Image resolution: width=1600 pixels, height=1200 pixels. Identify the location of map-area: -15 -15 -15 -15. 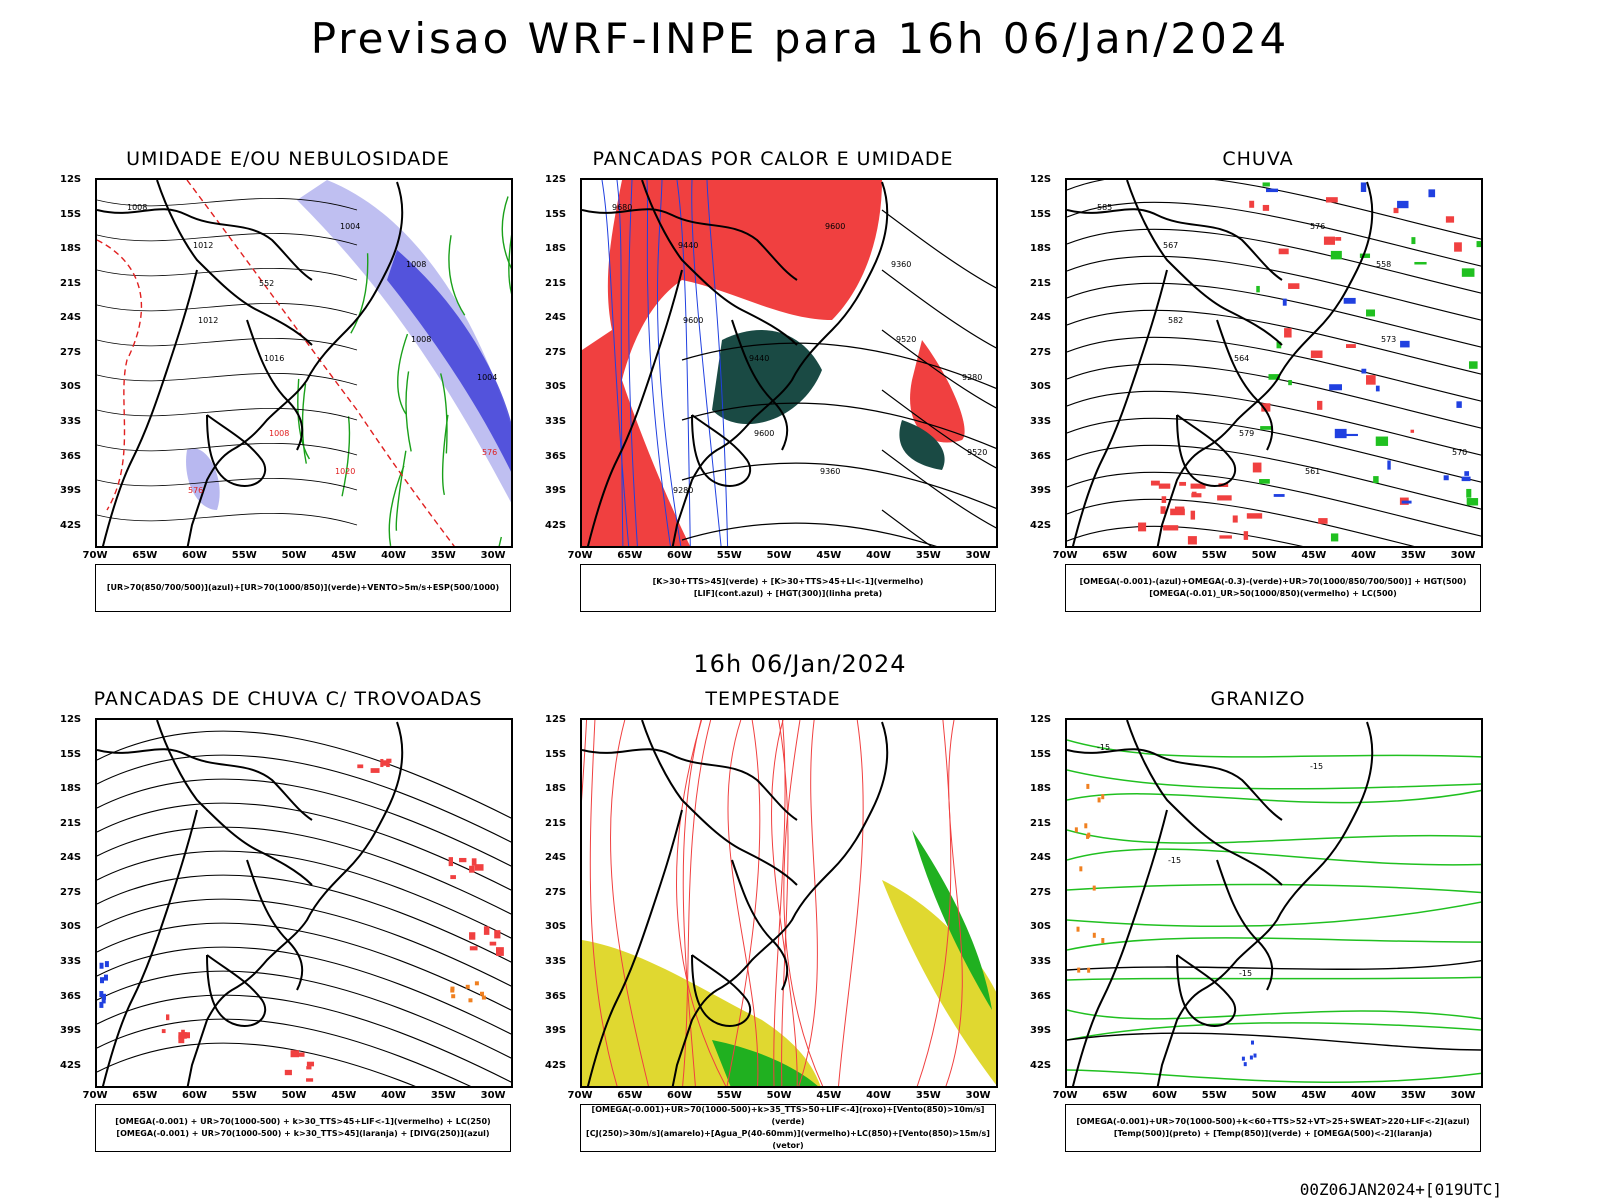
(1274, 903).